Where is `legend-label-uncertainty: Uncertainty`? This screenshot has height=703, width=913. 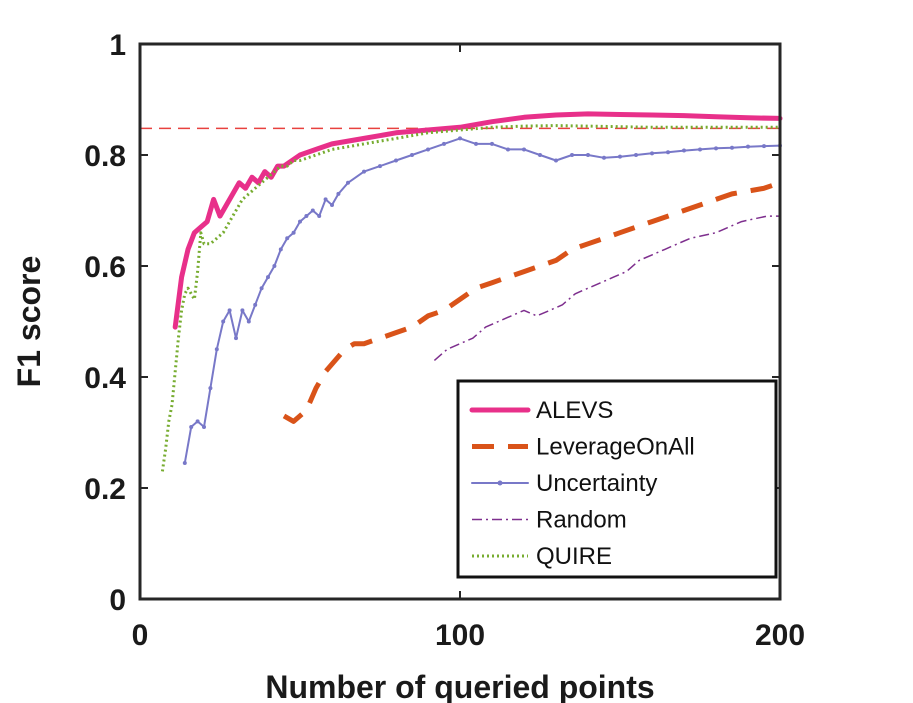
legend-label-uncertainty: Uncertainty is located at coordinates (596, 483).